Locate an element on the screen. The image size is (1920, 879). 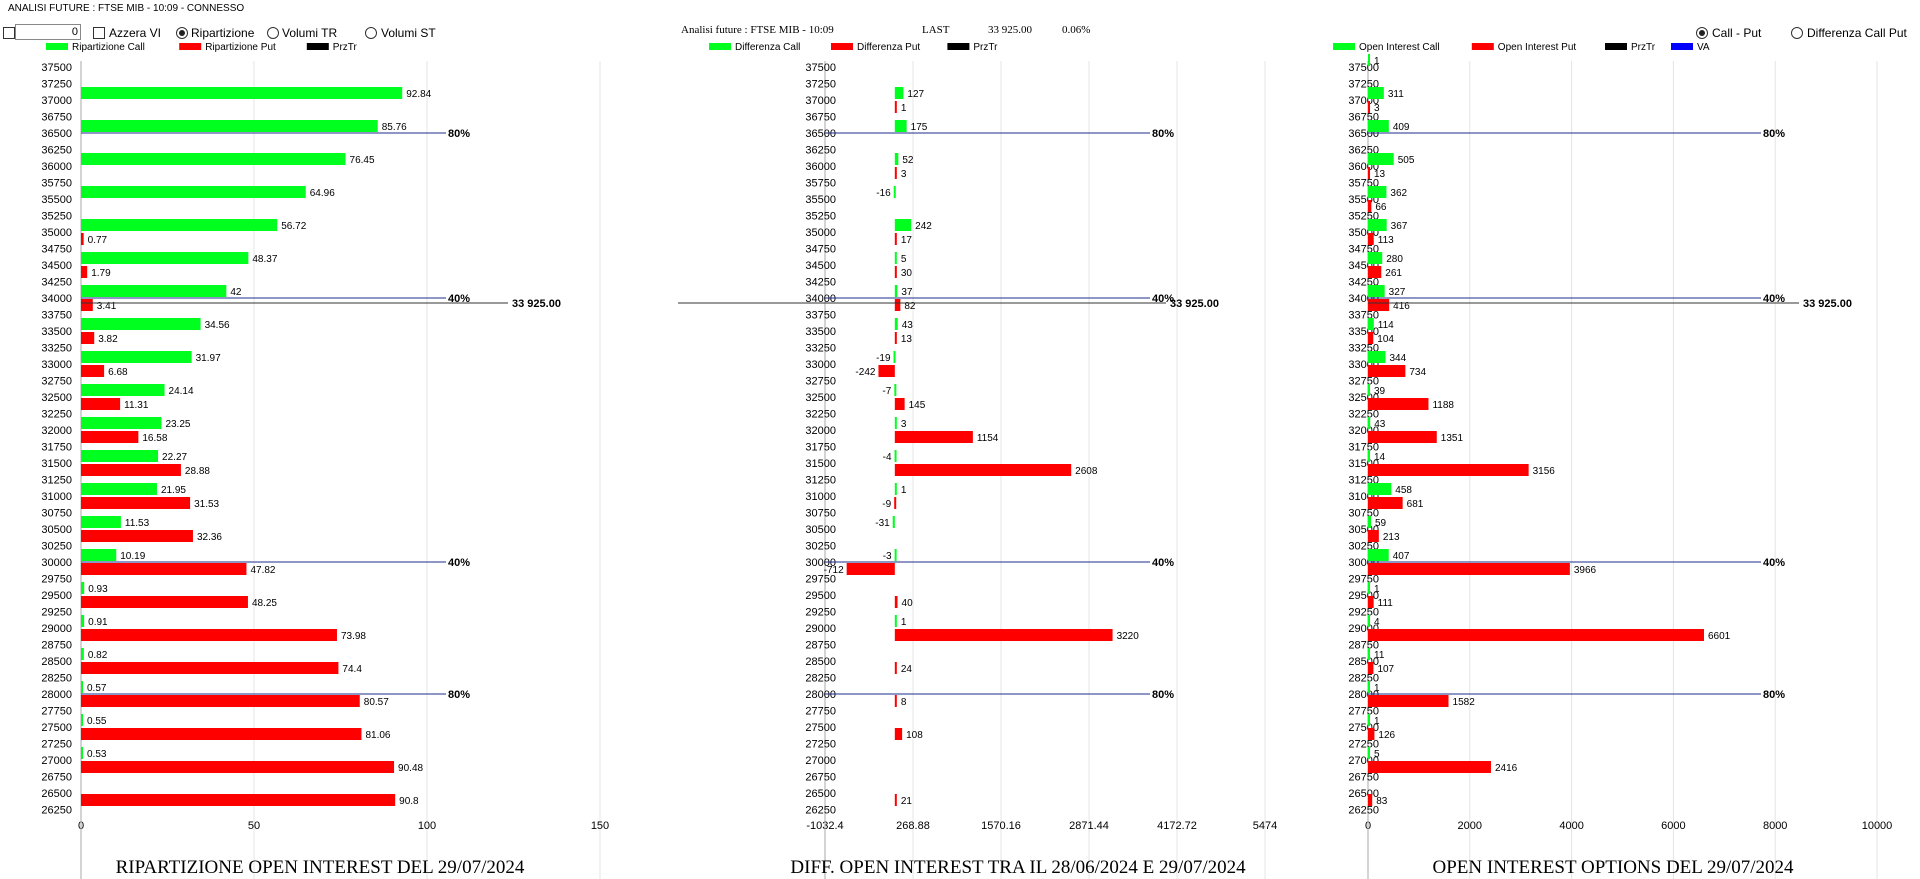
bar-value-label: 1188 is located at coordinates (1443, 405).